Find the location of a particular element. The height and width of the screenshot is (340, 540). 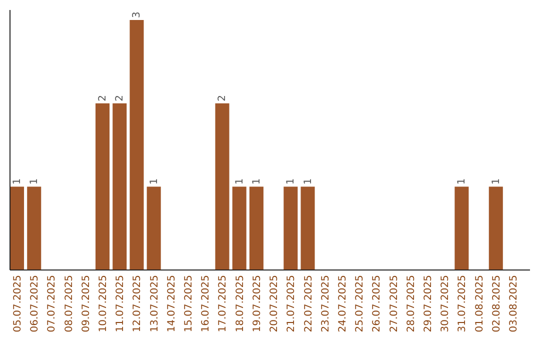

x-tick-label: 25.07.2025 is located at coordinates (360, 303).